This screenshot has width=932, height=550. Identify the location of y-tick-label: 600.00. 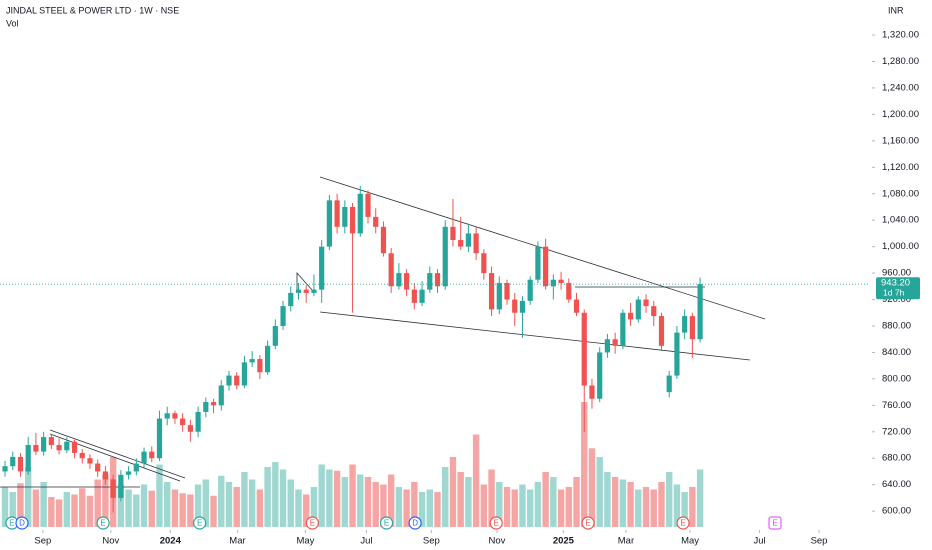
(896, 511).